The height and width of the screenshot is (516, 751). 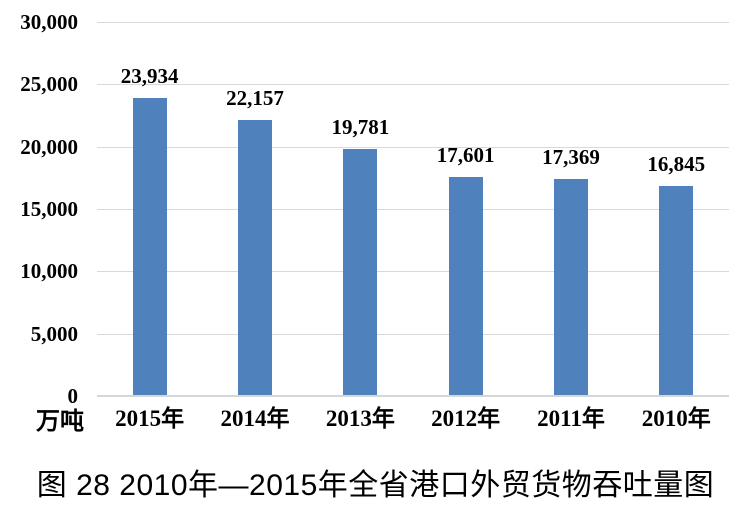 I want to click on bar-slot: 19,781, so click(x=360, y=209).